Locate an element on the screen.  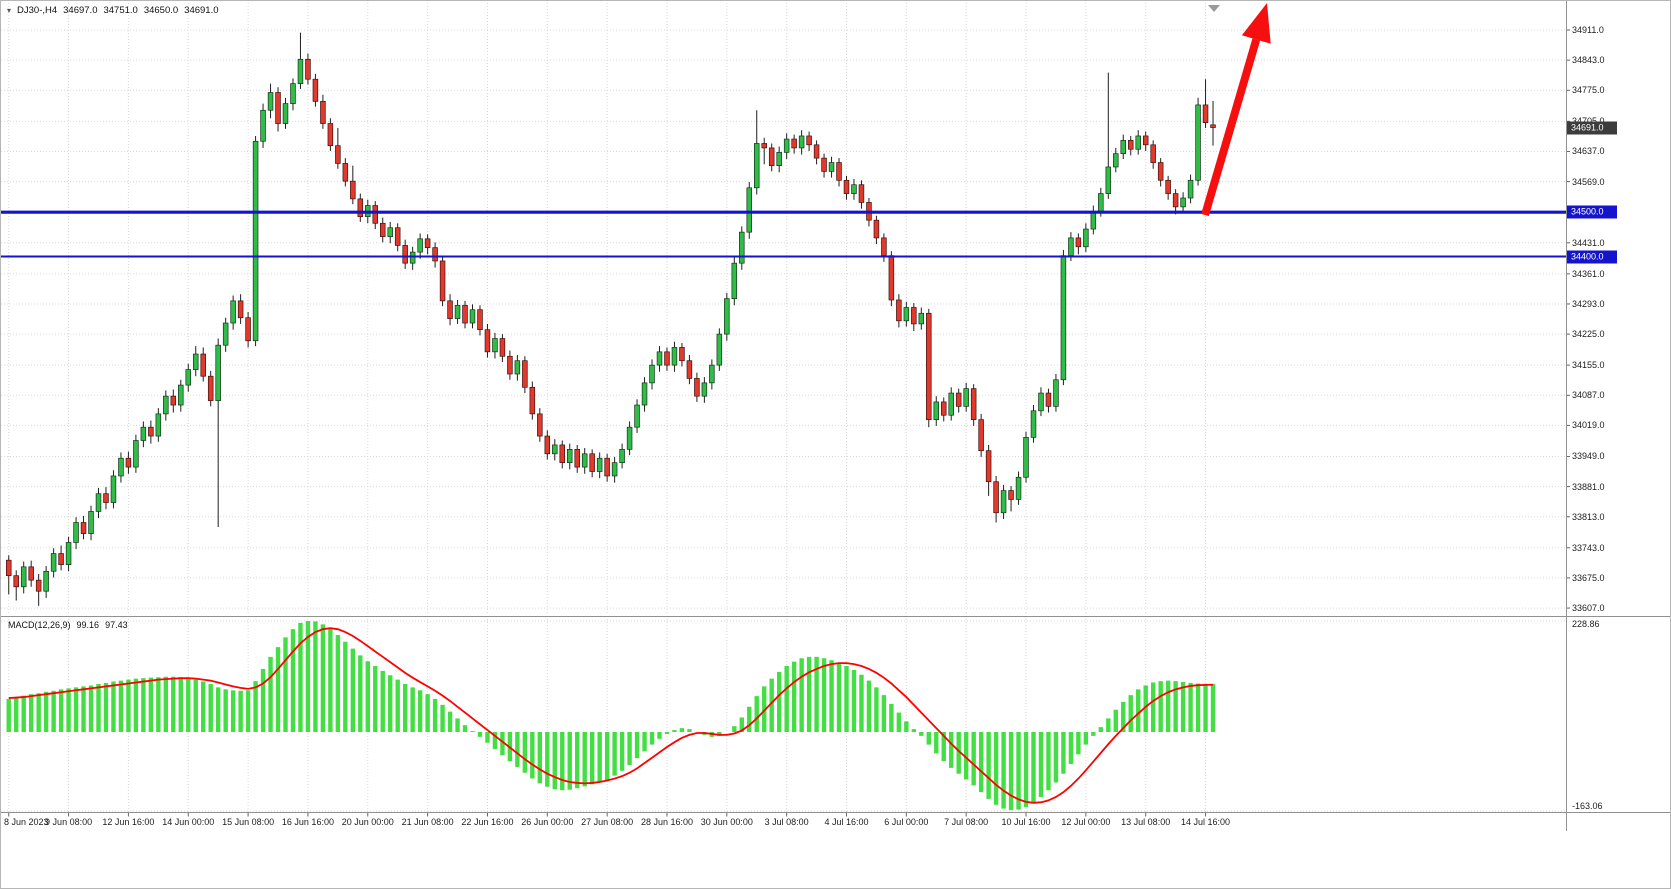
price-axis-label: 34569.0 is located at coordinates (1588, 181).